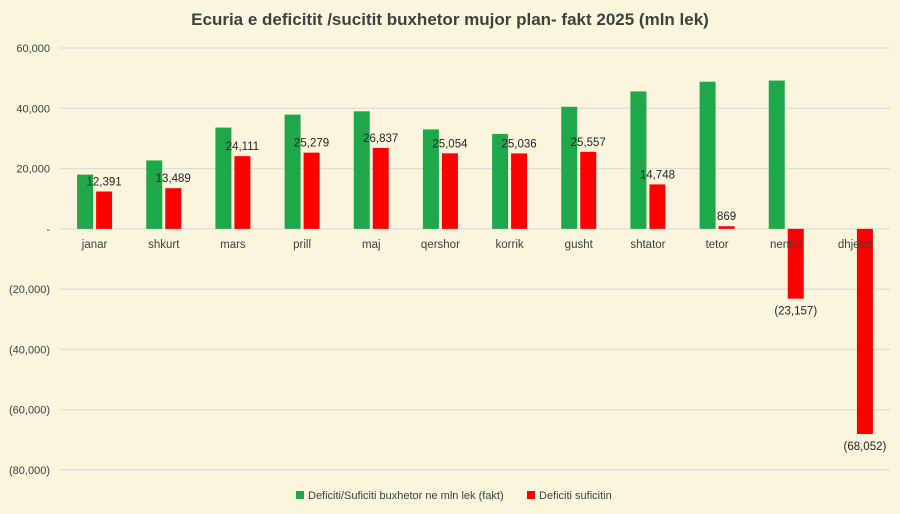 This screenshot has height=514, width=900. I want to click on data-label-prill: 25,279, so click(311, 144).